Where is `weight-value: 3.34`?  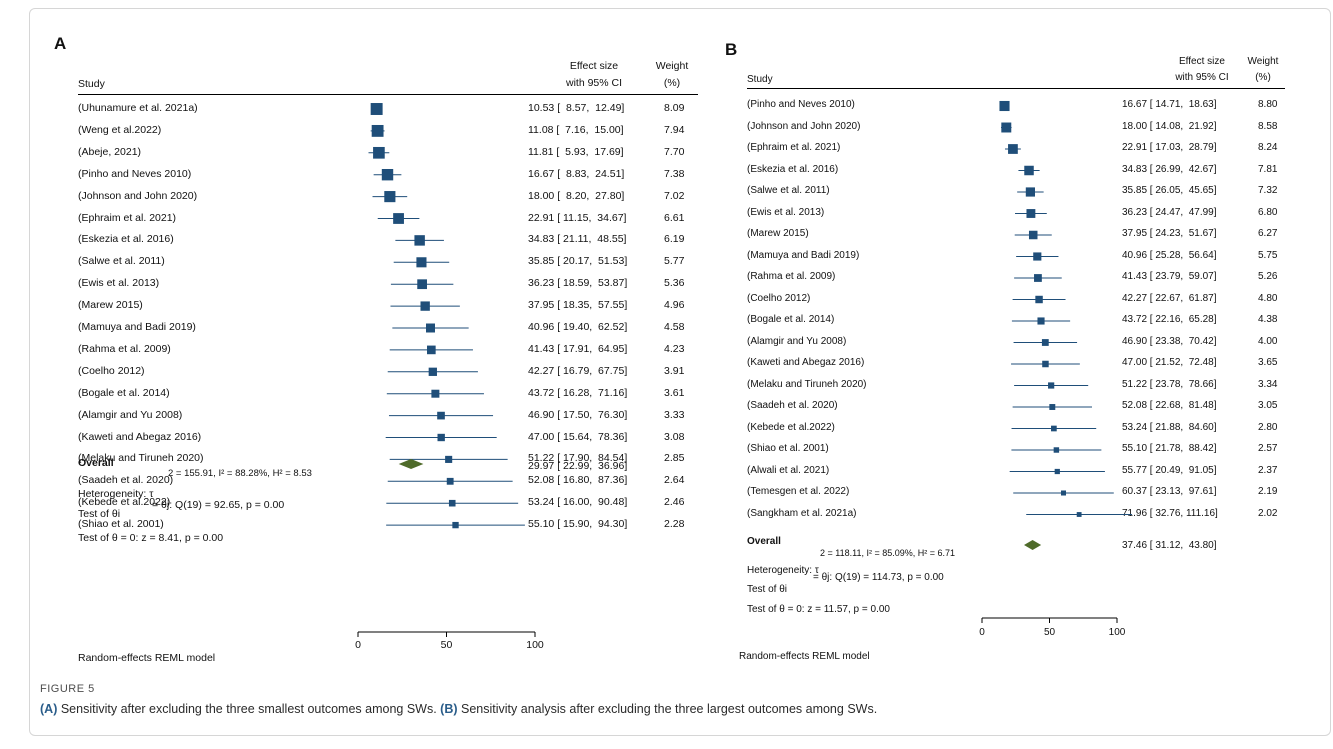
weight-value: 3.34 is located at coordinates (1268, 384).